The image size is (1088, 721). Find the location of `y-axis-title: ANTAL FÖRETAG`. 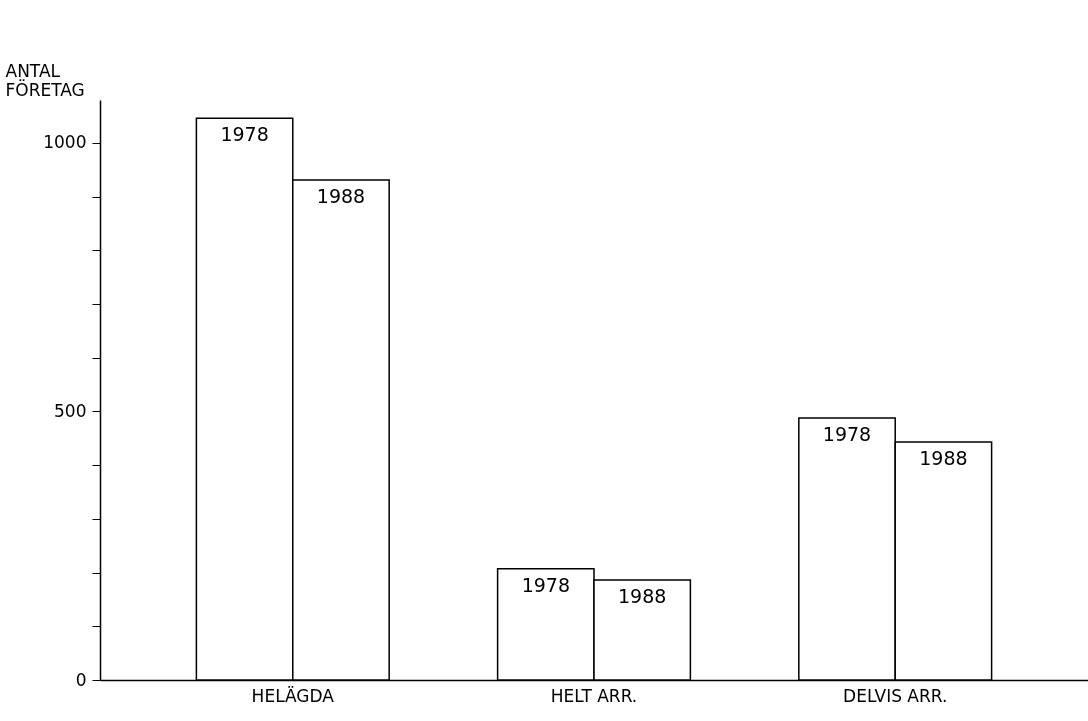

y-axis-title: ANTAL FÖRETAG is located at coordinates (45, 80).